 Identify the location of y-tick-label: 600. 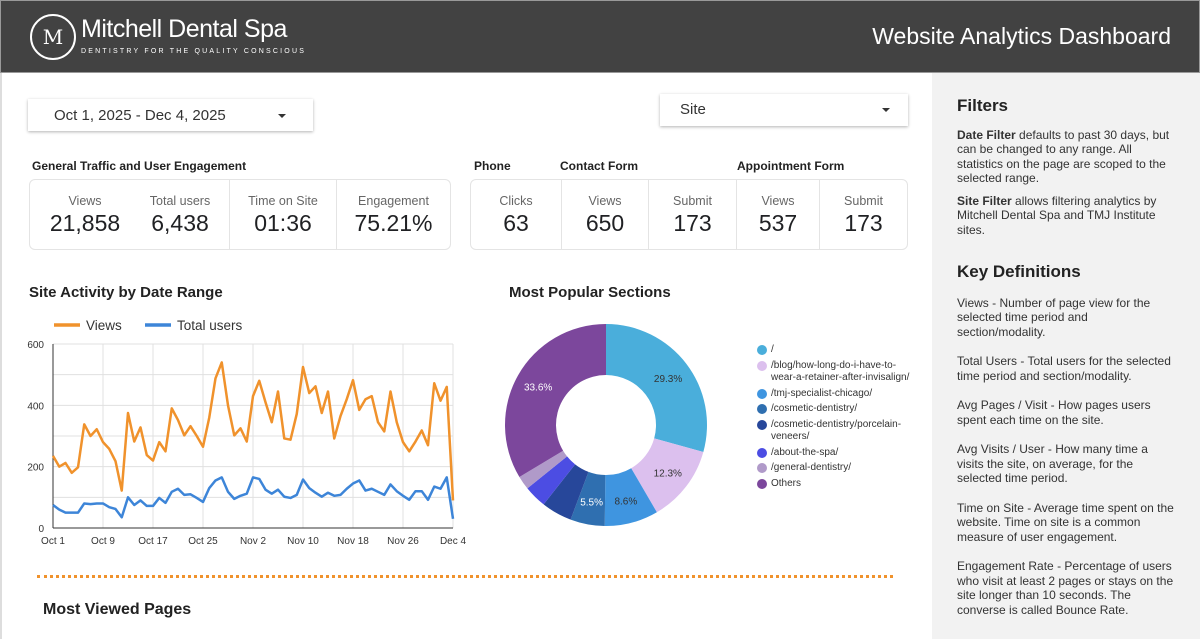
(35, 345).